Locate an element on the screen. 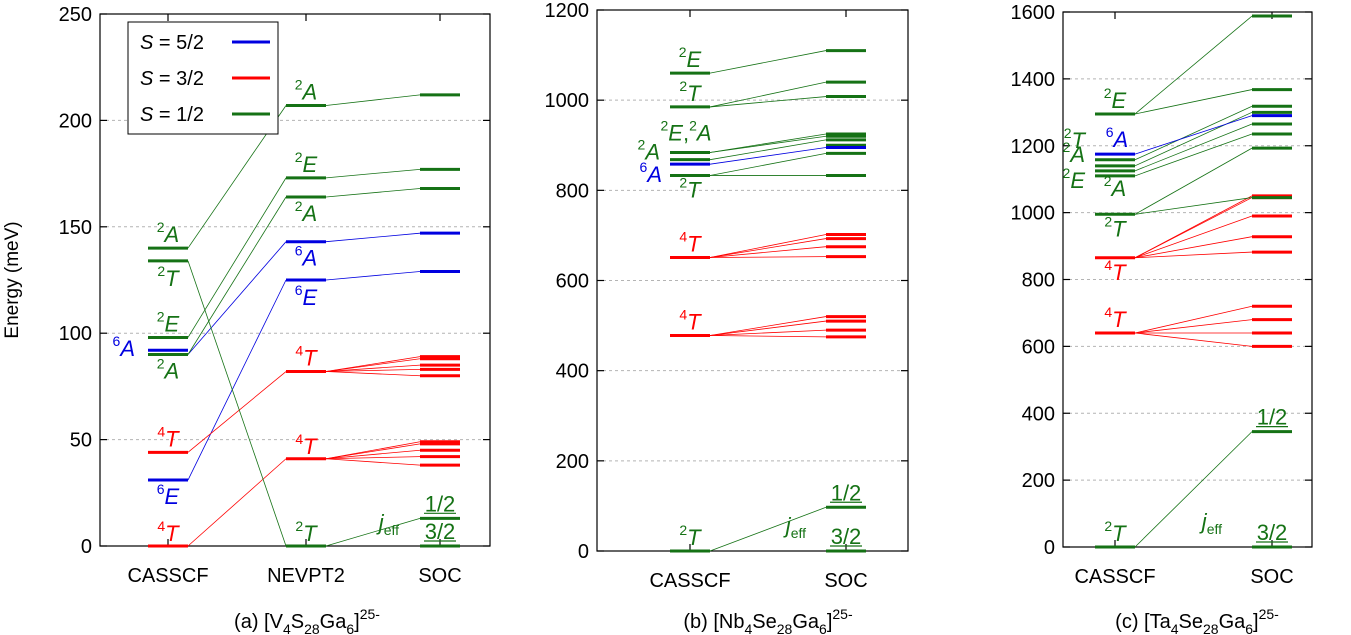  y-tick-label: 250 is located at coordinates (75, 15).